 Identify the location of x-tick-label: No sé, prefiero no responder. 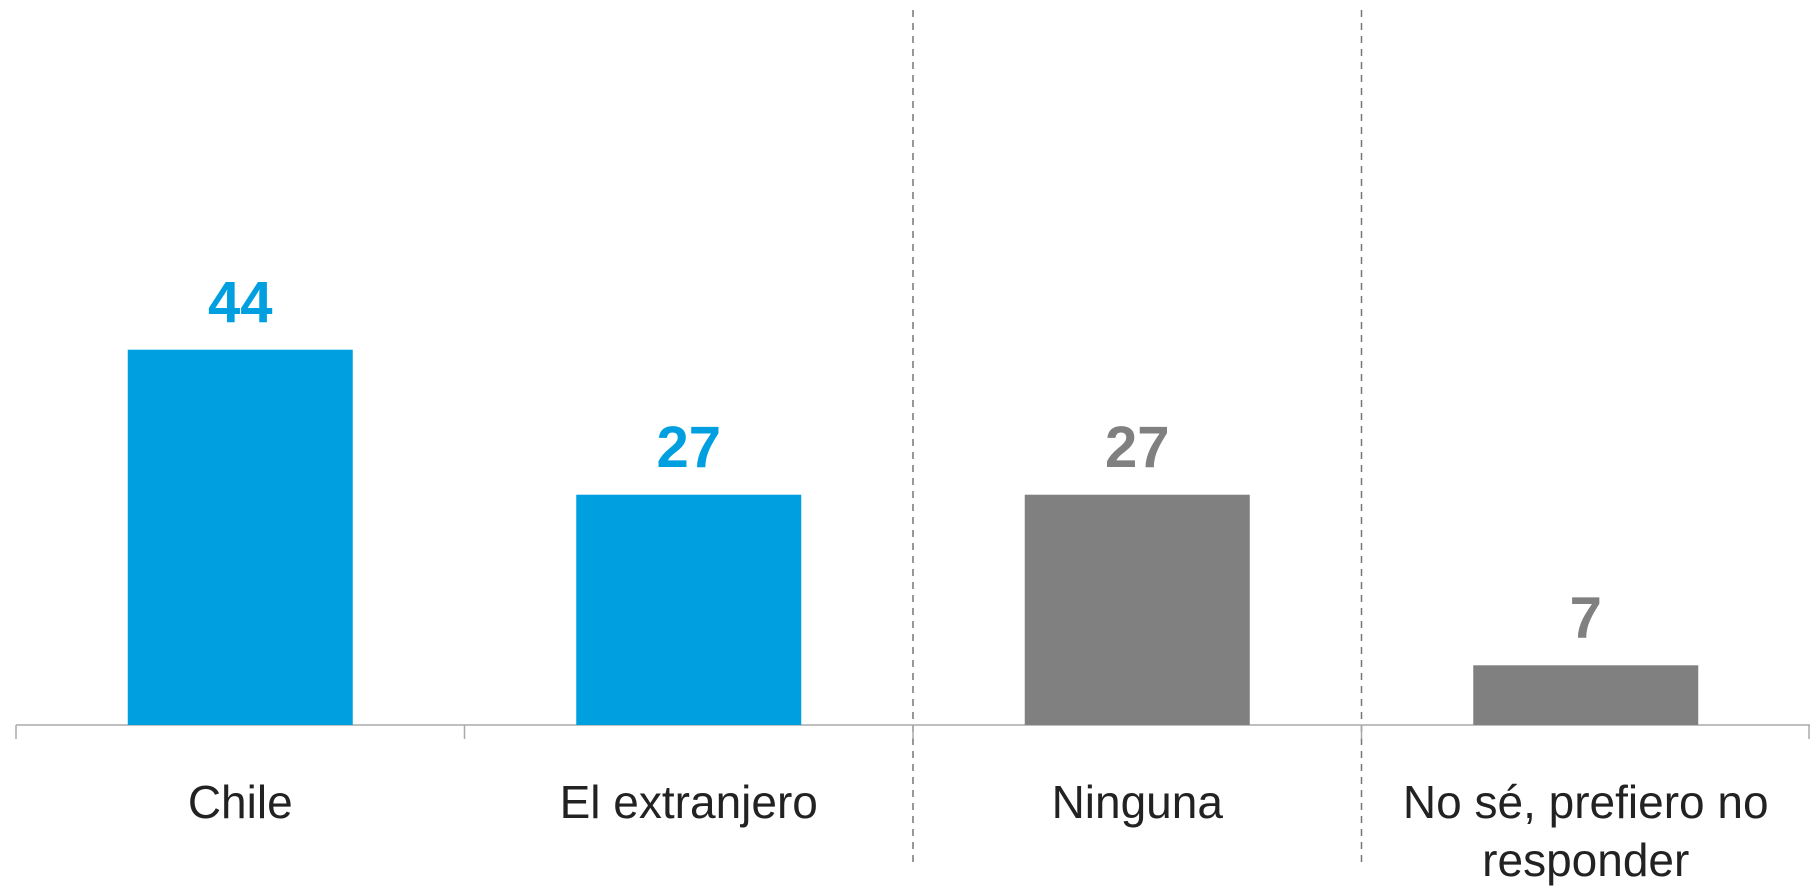
(1585, 831).